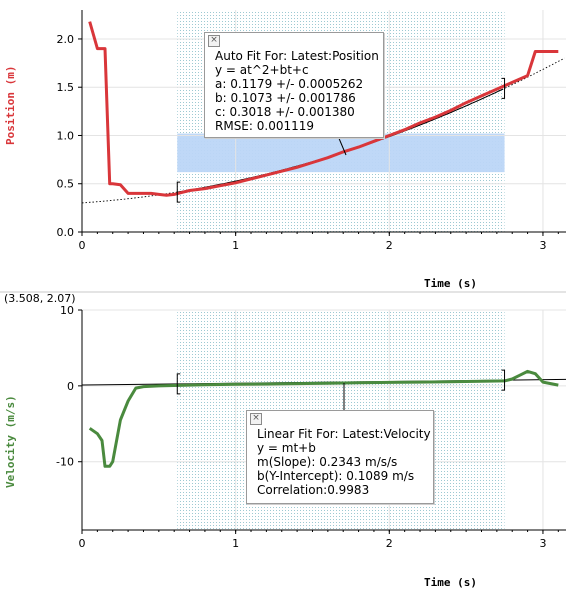 Image resolution: width=566 pixels, height=593 pixels. I want to click on y-tick-label: 0.5, so click(66, 184).